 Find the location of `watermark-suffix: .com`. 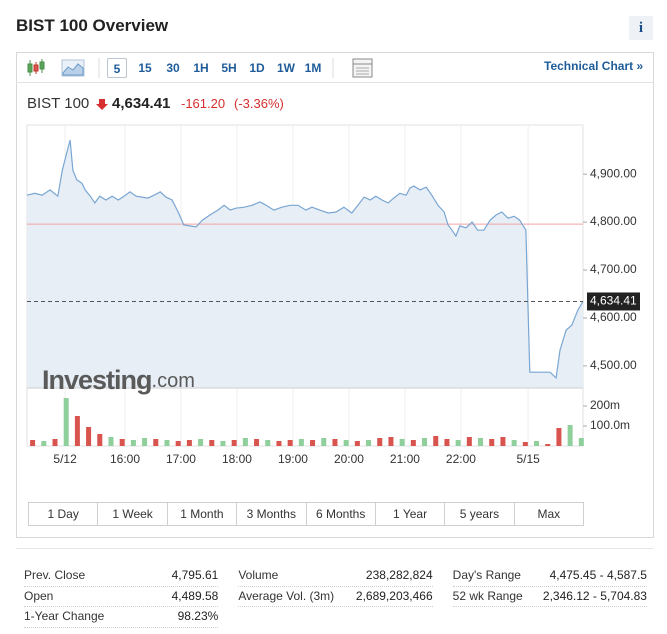

watermark-suffix: .com is located at coordinates (173, 381).